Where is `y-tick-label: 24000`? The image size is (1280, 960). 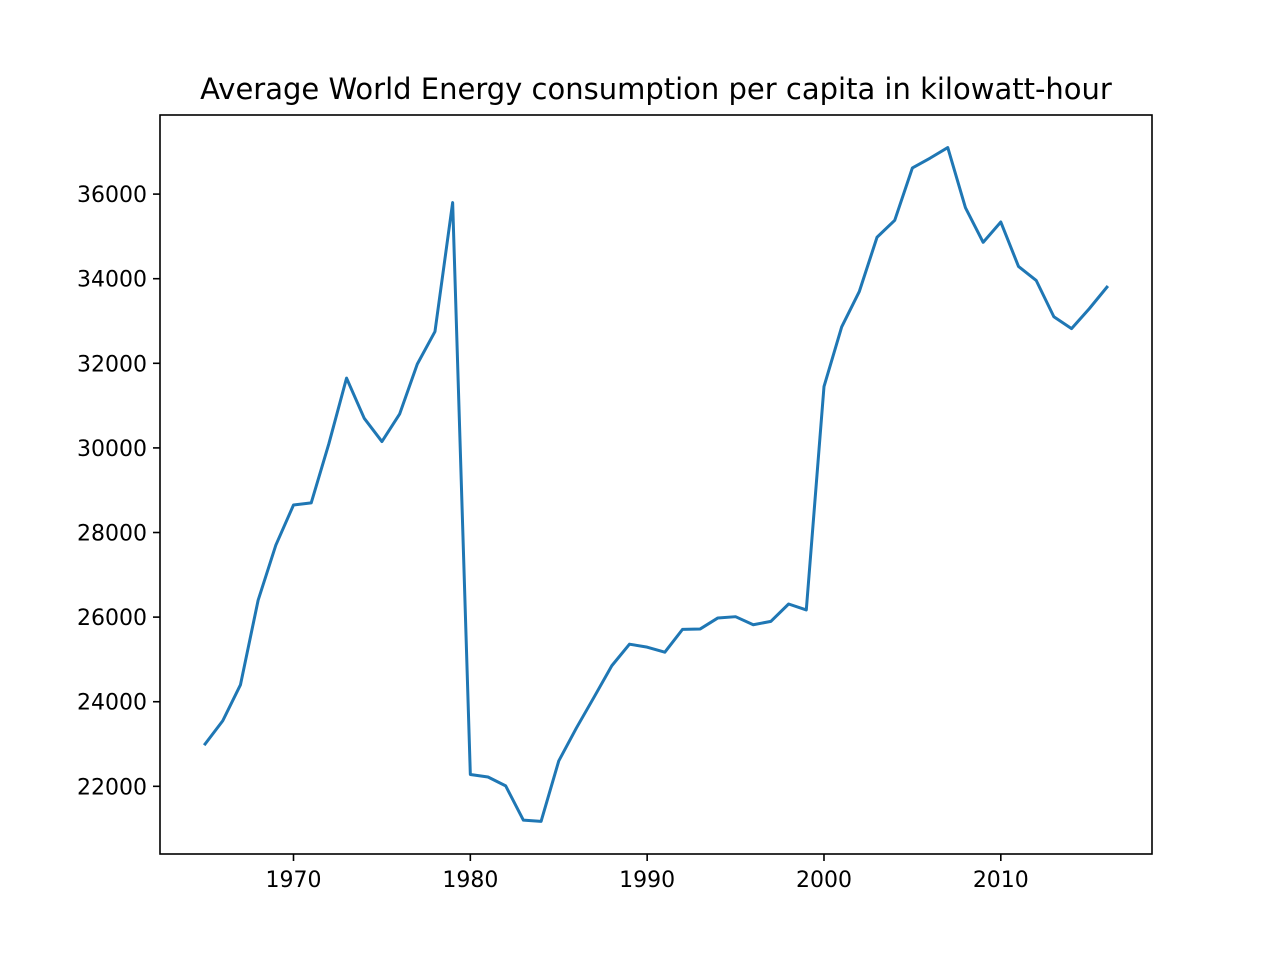 y-tick-label: 24000 is located at coordinates (112, 703).